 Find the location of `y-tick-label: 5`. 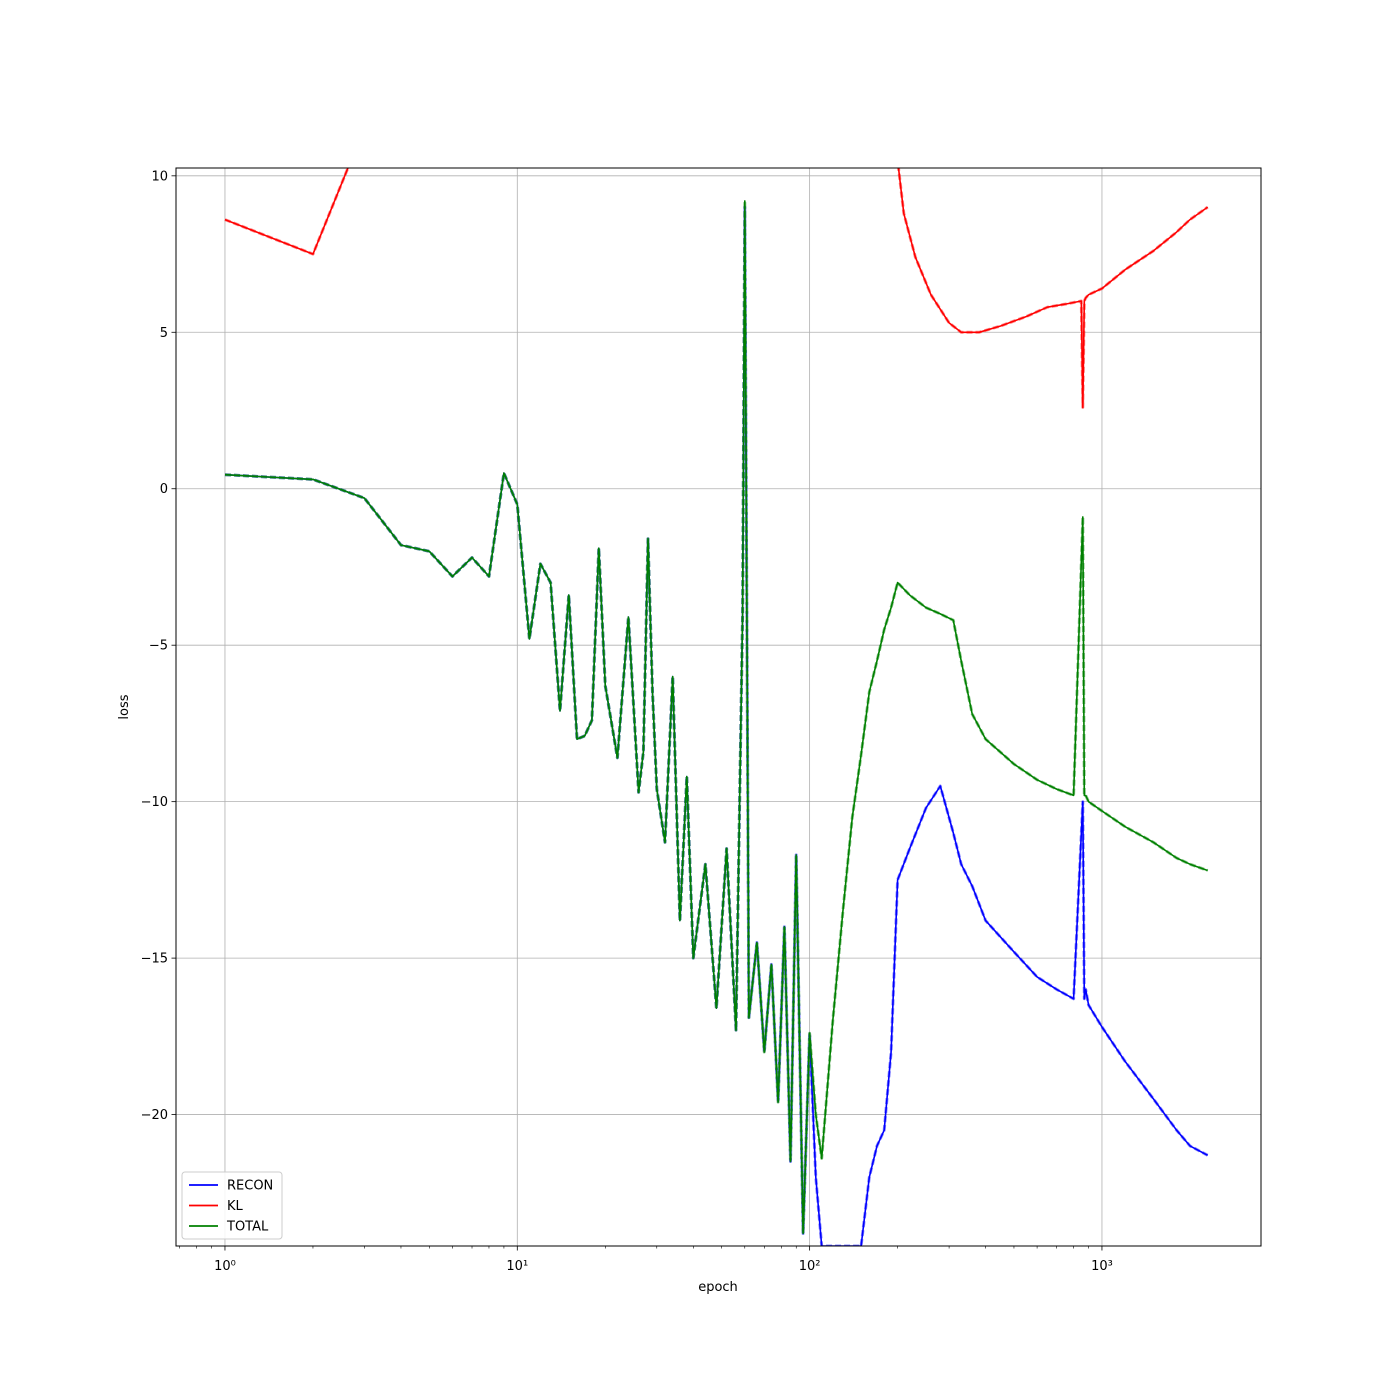

y-tick-label: 5 is located at coordinates (164, 333).